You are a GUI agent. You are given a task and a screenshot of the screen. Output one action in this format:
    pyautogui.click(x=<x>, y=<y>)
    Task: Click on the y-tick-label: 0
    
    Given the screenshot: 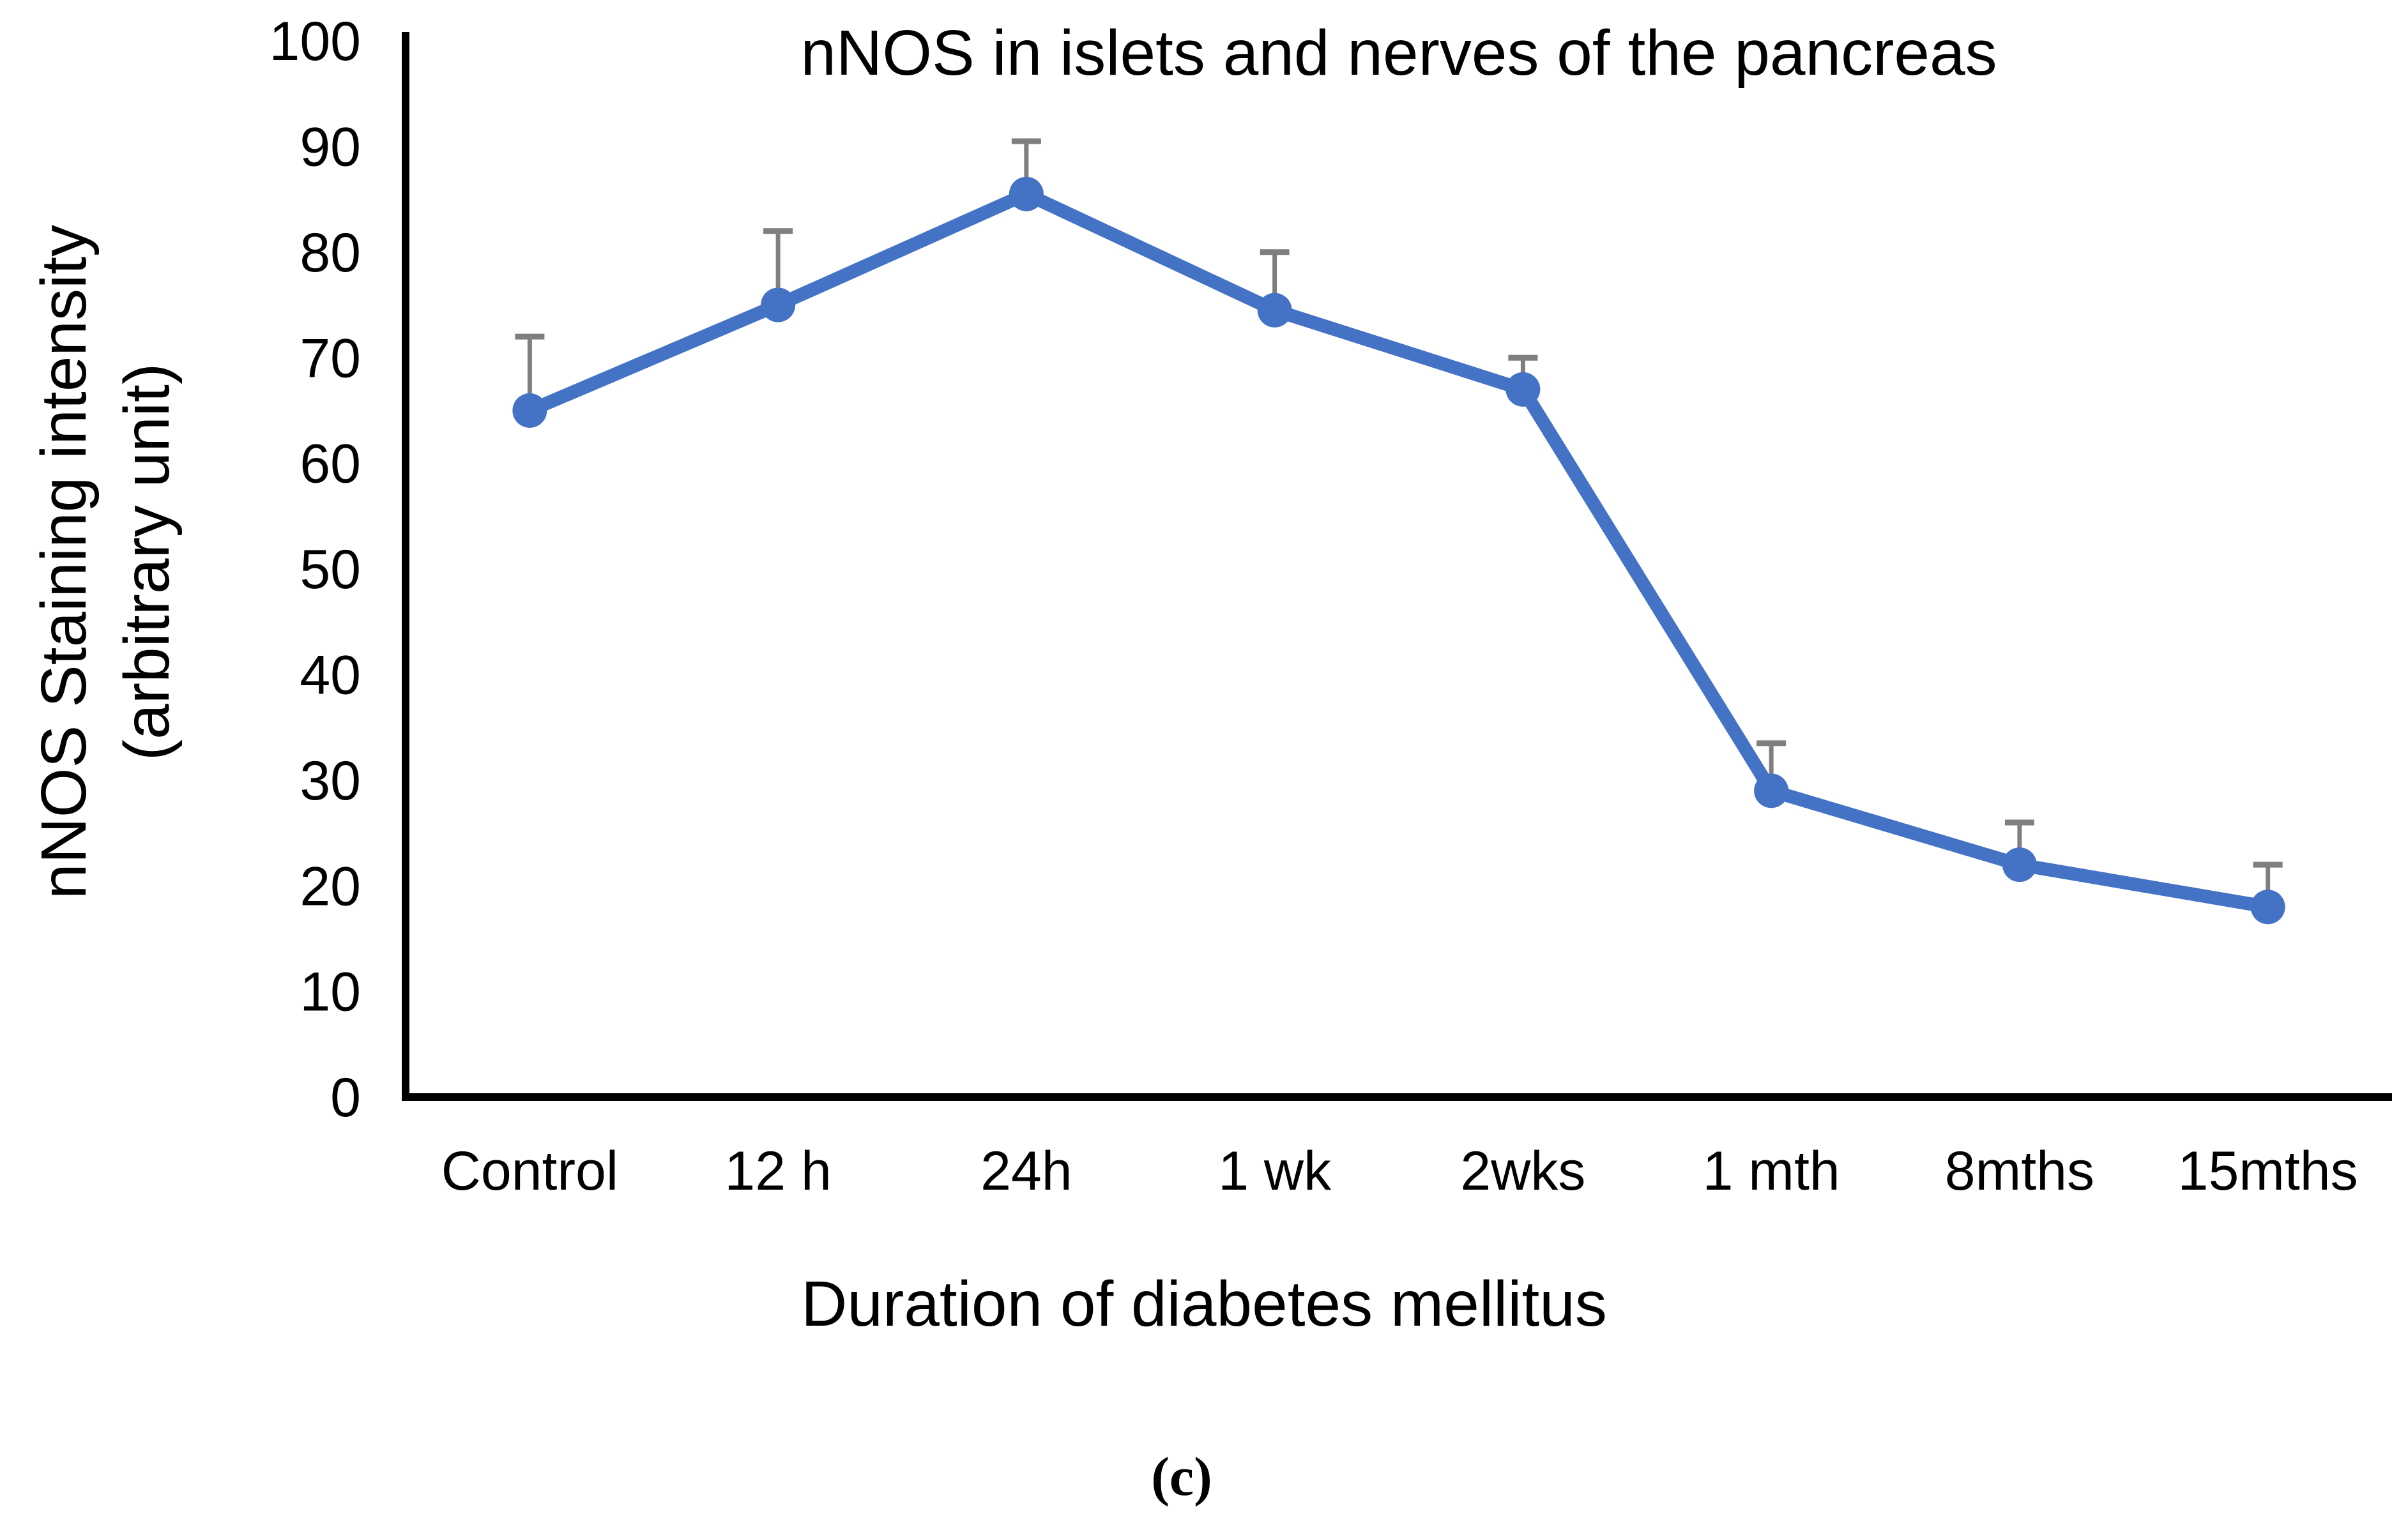 What is the action you would take?
    pyautogui.click(x=345, y=1097)
    